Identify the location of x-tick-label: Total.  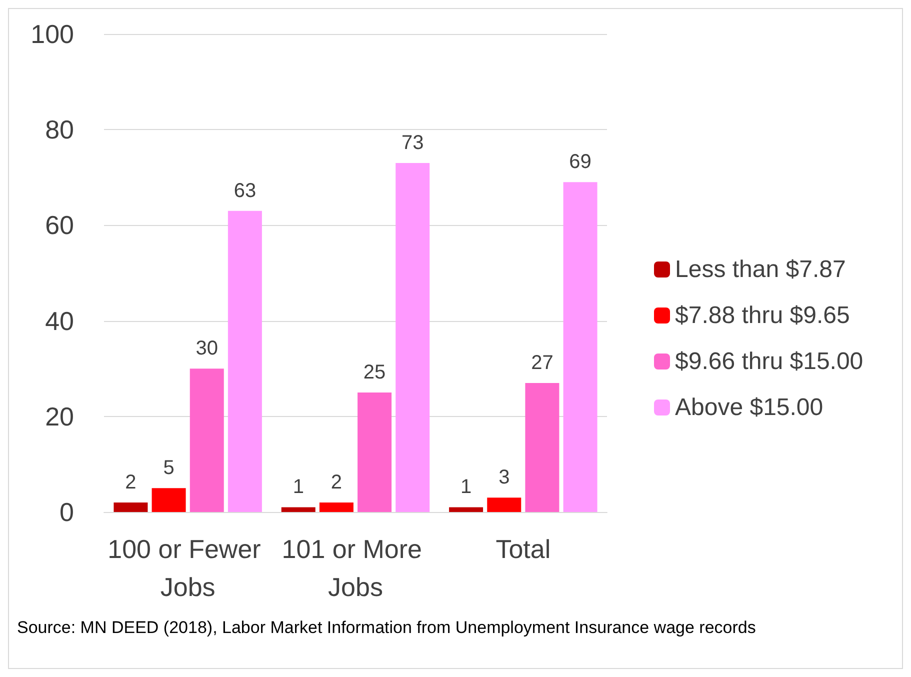
(523, 549).